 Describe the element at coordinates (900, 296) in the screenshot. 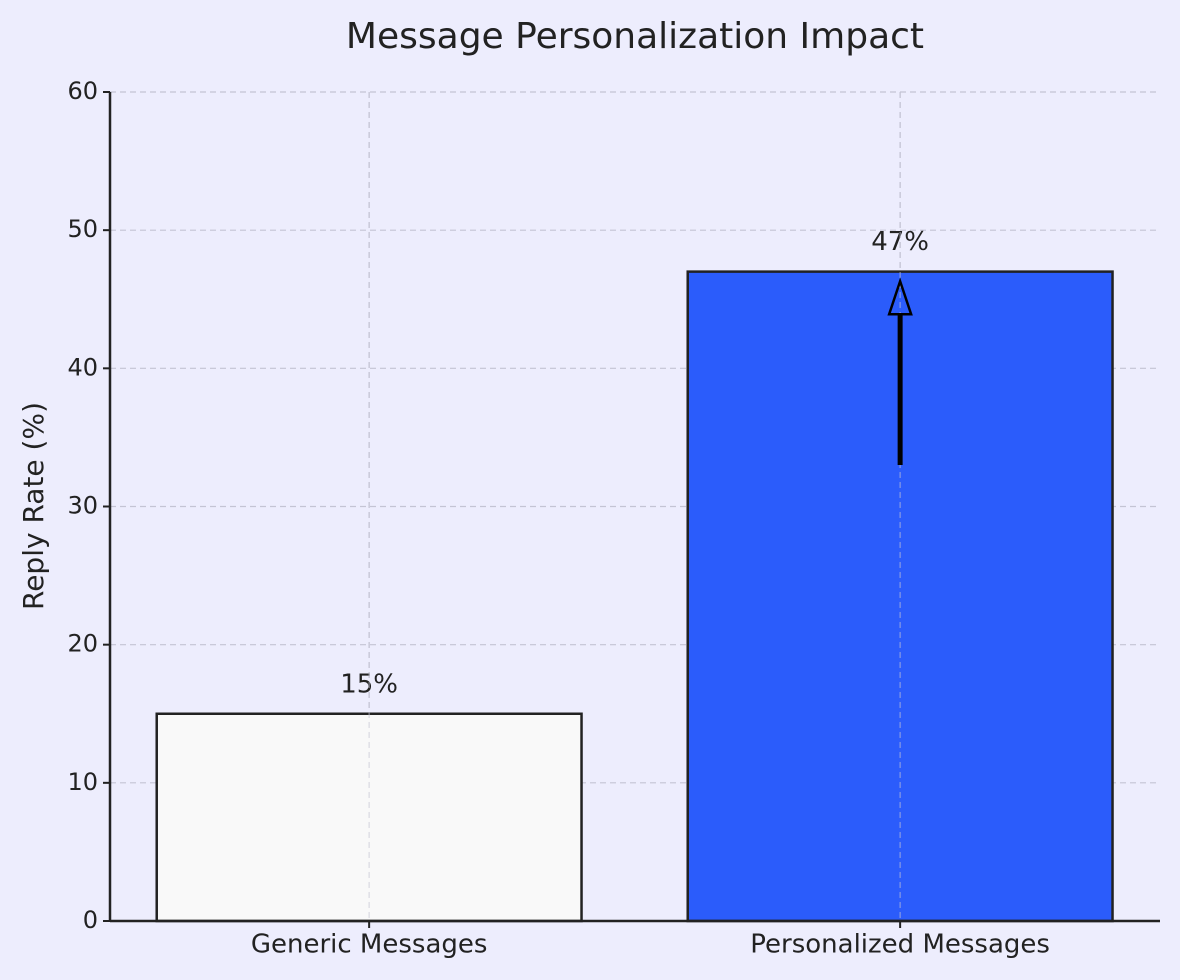

I see `arrow-head` at that location.